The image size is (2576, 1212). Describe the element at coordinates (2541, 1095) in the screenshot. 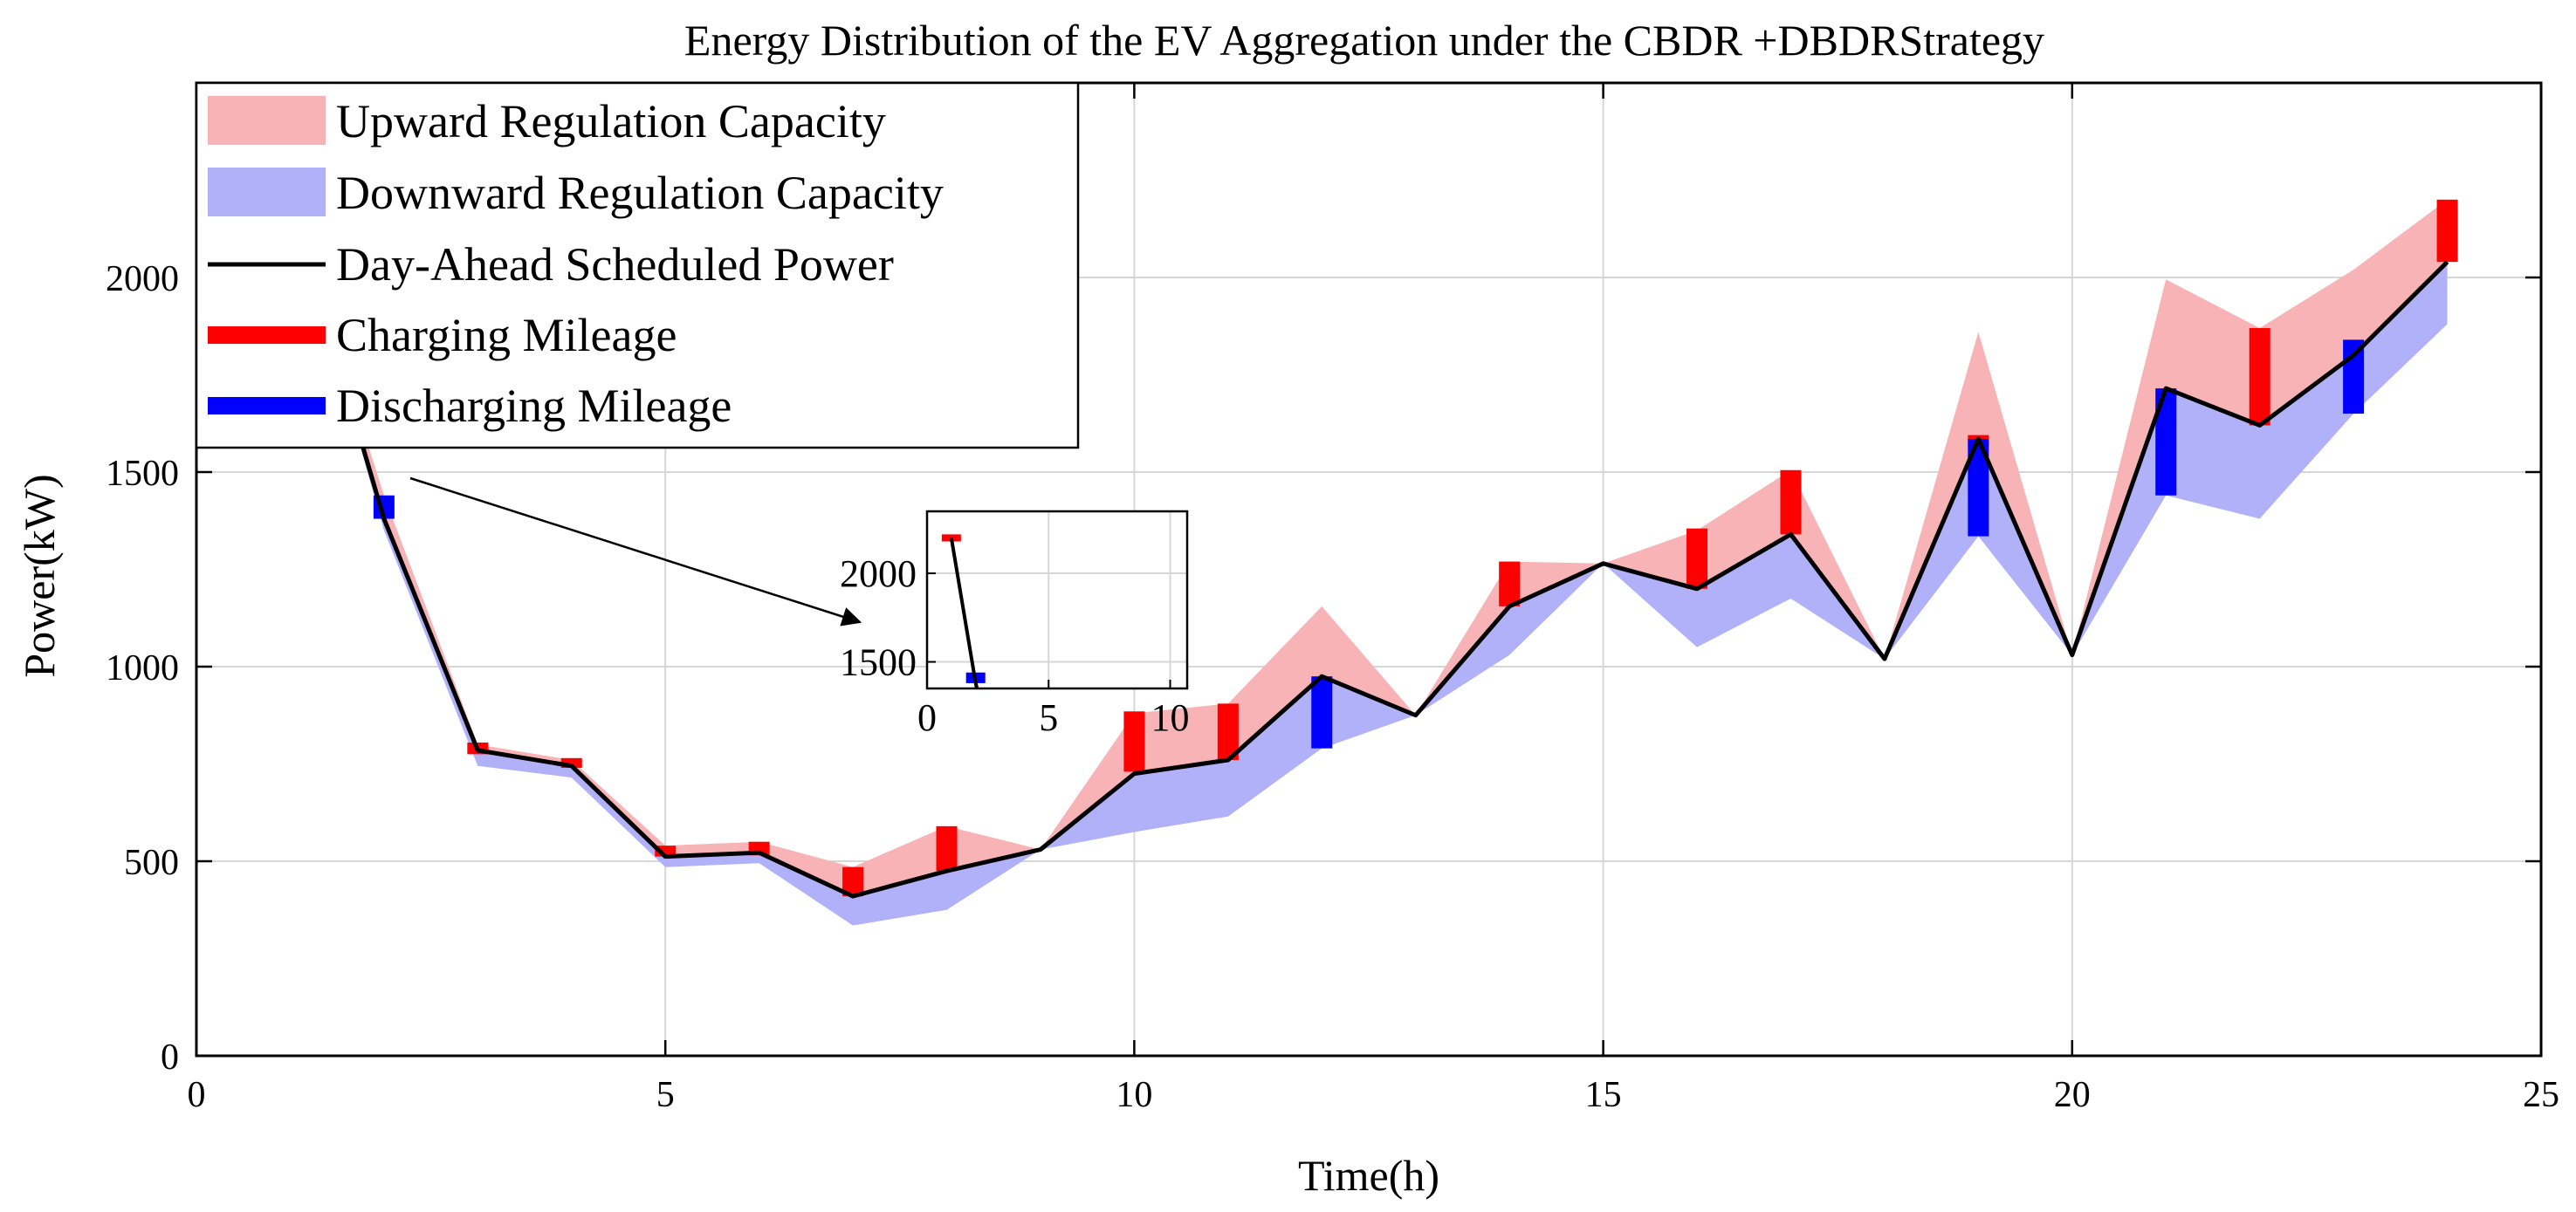

I see `x-tick-label: 25` at that location.